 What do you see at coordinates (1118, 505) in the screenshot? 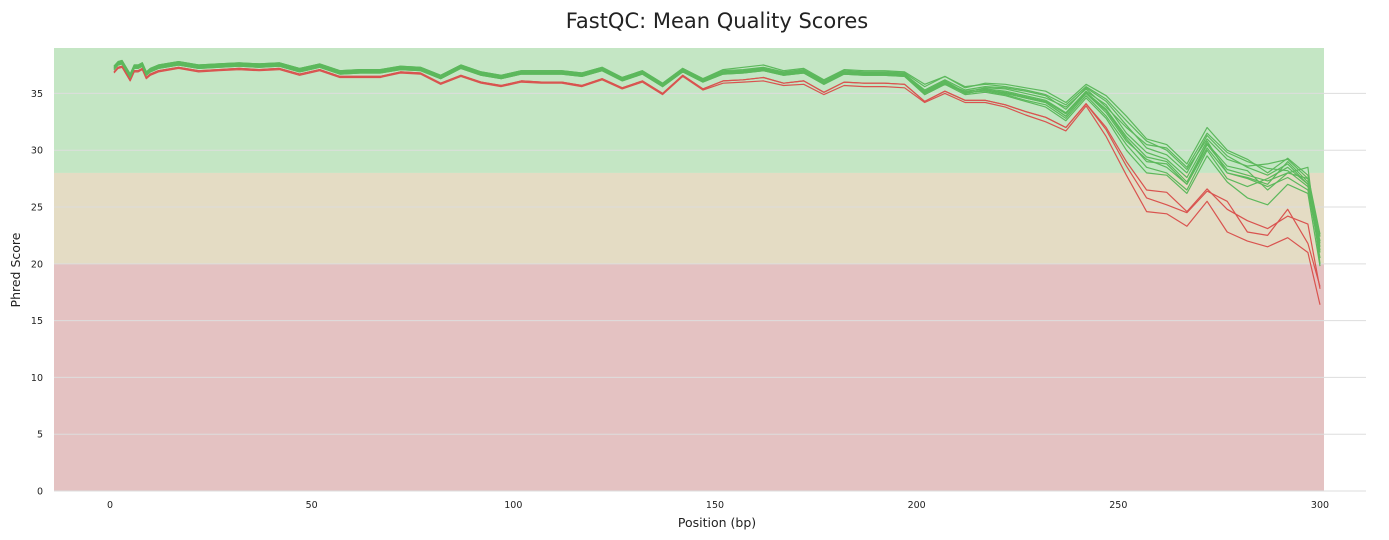
I see `x-tick-label: 250` at bounding box center [1118, 505].